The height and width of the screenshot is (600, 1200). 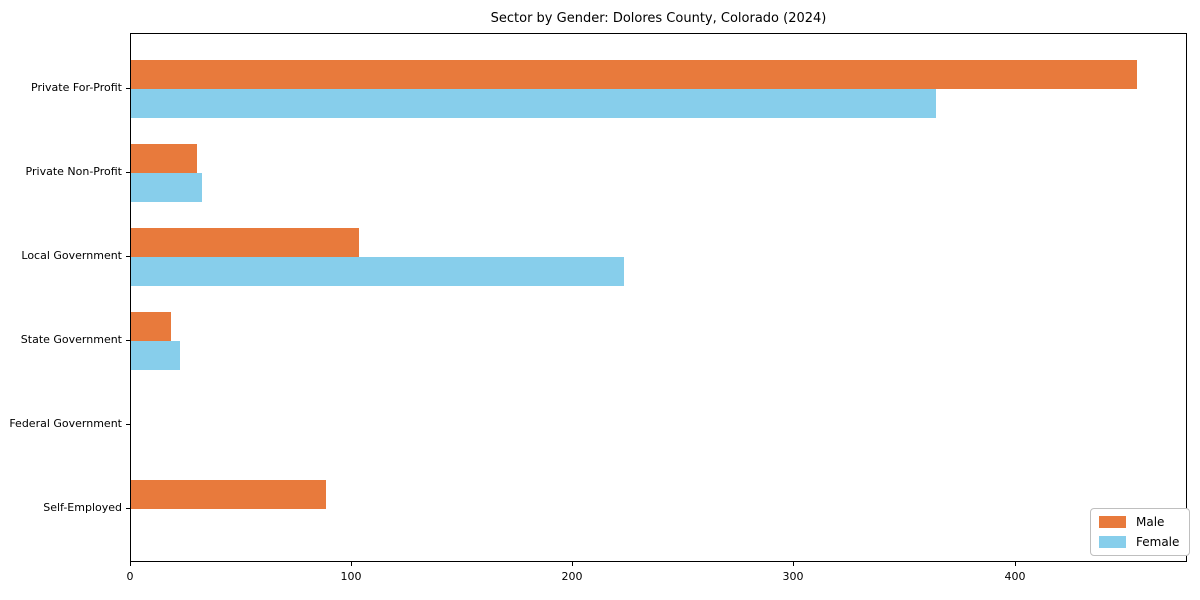 What do you see at coordinates (1150, 522) in the screenshot?
I see `legend-label-male: Male` at bounding box center [1150, 522].